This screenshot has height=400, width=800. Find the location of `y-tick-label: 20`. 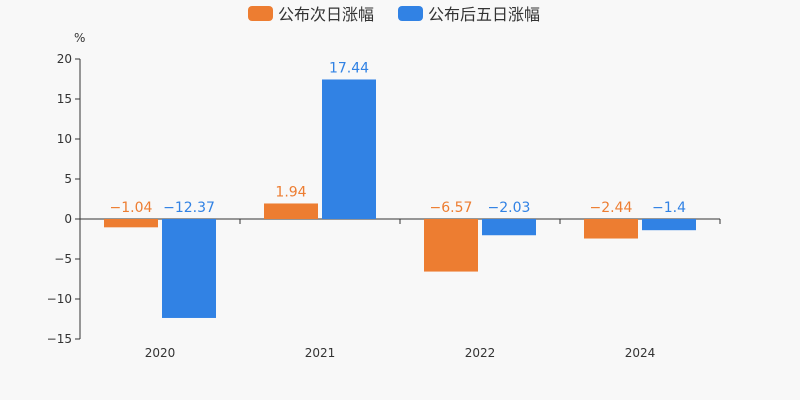

y-tick-label: 20 is located at coordinates (64, 59).